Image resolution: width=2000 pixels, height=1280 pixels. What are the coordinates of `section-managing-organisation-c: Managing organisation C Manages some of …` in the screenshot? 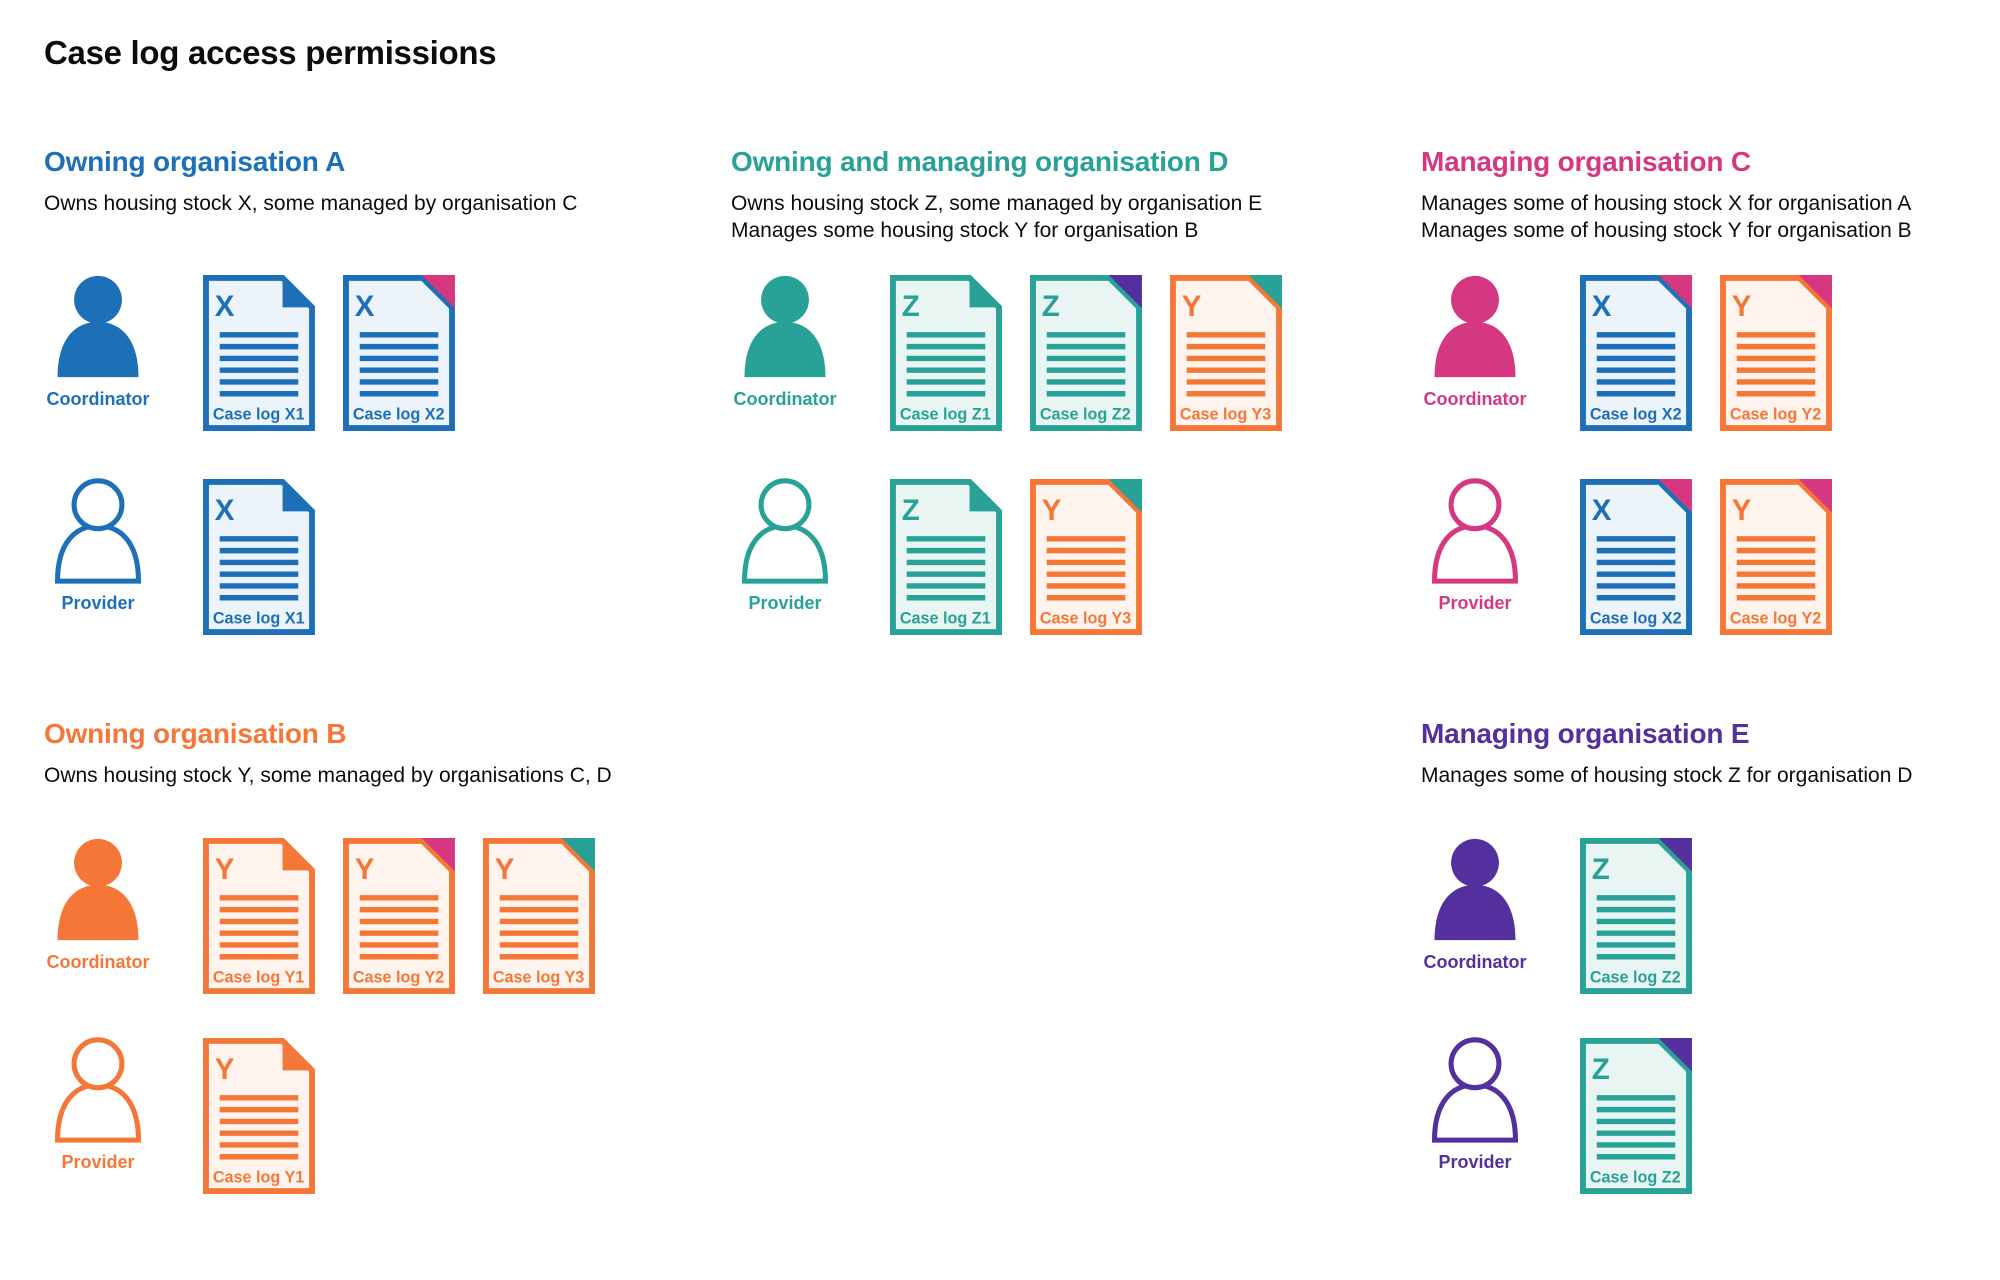 It's located at (1703, 391).